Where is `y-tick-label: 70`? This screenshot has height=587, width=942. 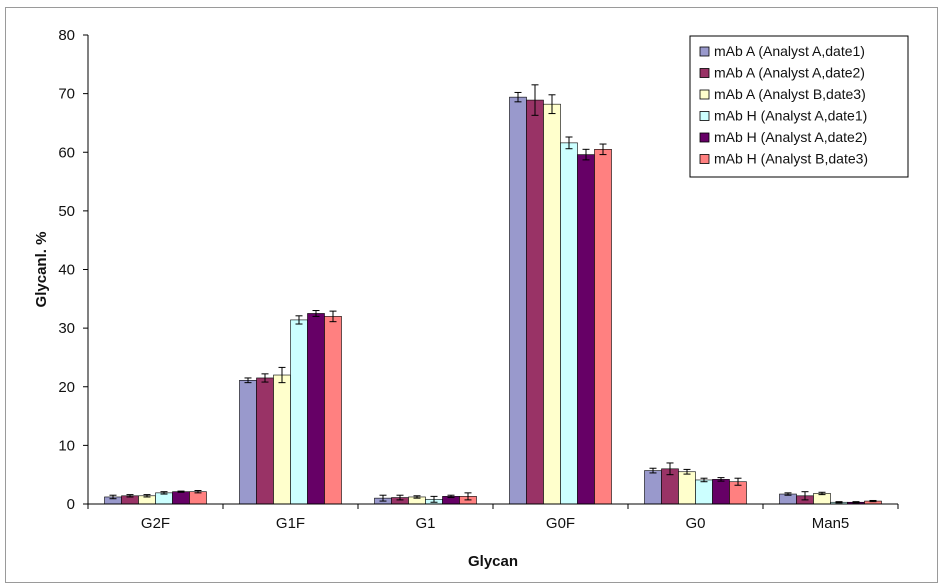 y-tick-label: 70 is located at coordinates (66, 94).